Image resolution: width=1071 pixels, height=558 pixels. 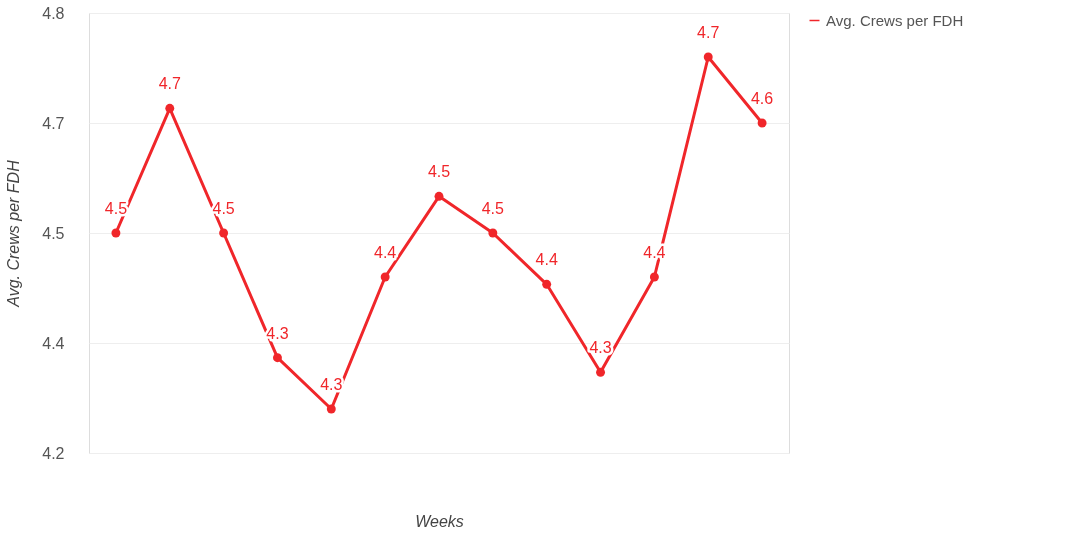 I want to click on y-tick-label: 4.4, so click(x=53, y=343).